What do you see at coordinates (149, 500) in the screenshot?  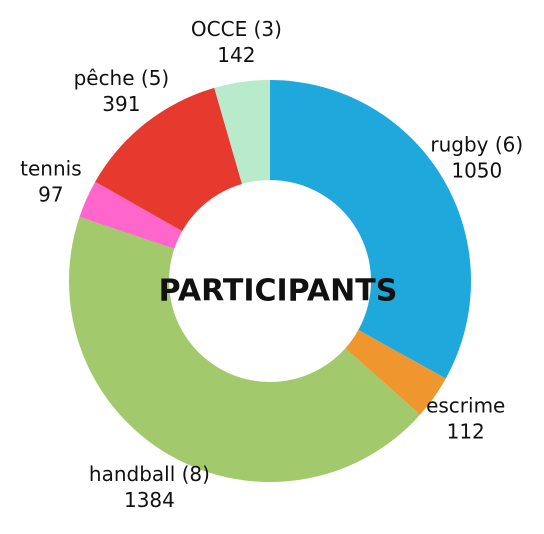 I see `value-label: 1384` at bounding box center [149, 500].